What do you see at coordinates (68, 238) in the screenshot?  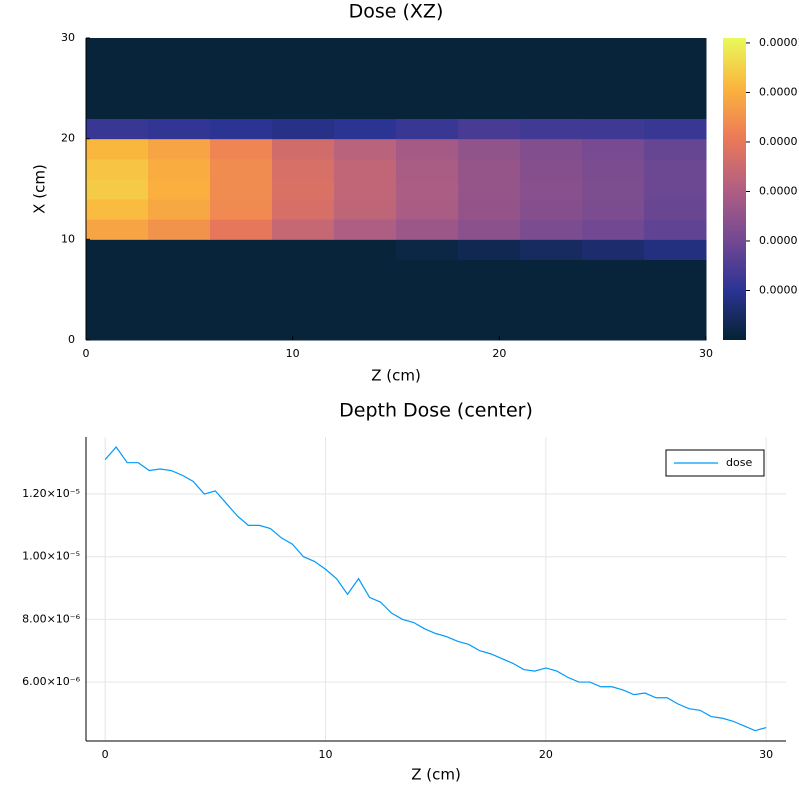 I see `y-tick-label: 10` at bounding box center [68, 238].